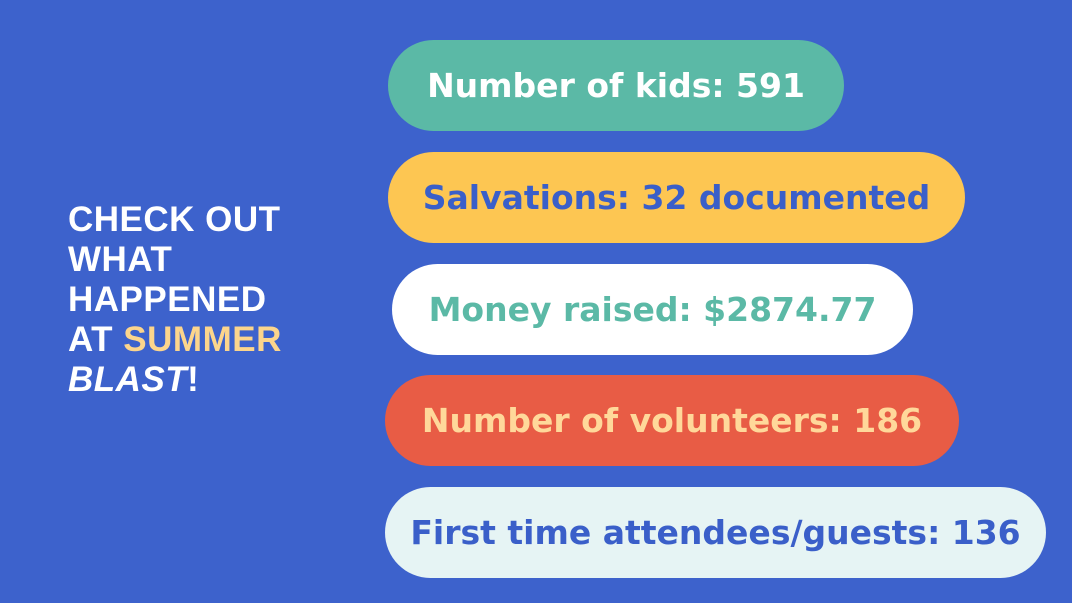  Describe the element at coordinates (202, 339) in the screenshot. I see `headline-highlight: SUMMER` at that location.